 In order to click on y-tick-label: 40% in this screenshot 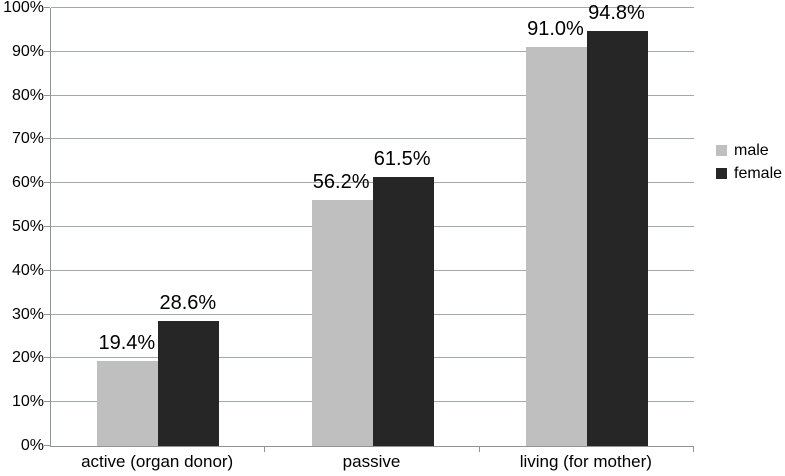, I will do `click(27, 270)`.